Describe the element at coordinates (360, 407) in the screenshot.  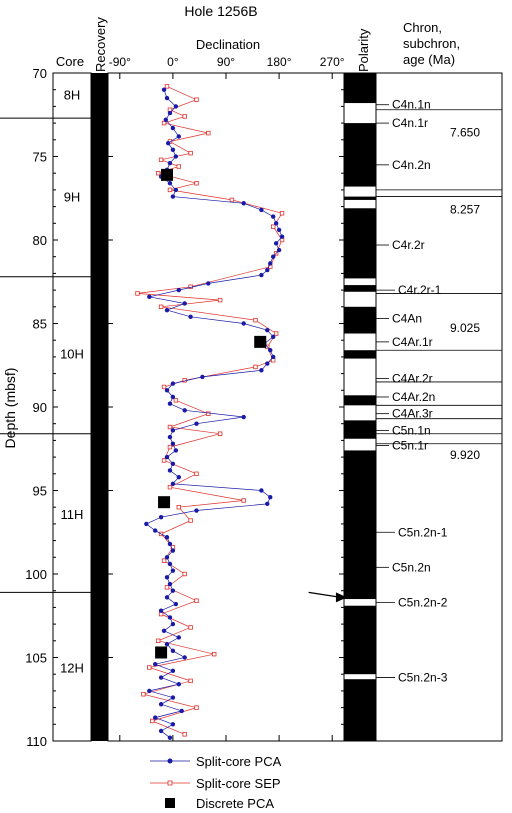
I see `polarity-column` at that location.